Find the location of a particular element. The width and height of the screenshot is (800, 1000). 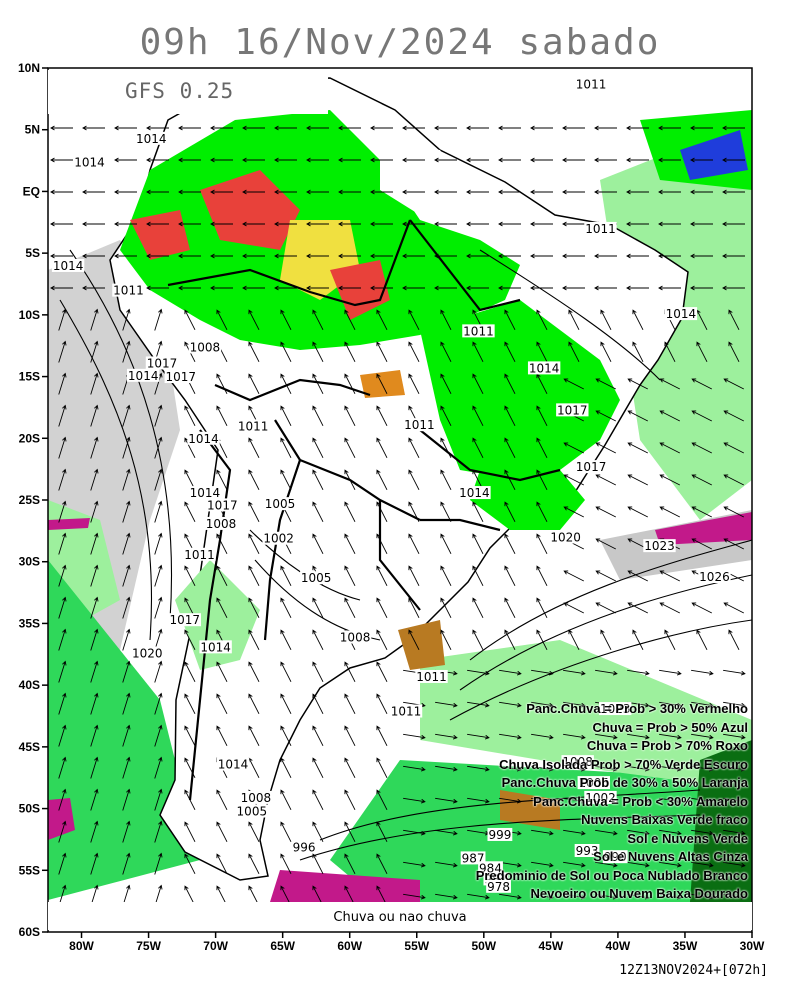

legend-item: Chuva = Prob > 50% Azul is located at coordinates (670, 727).